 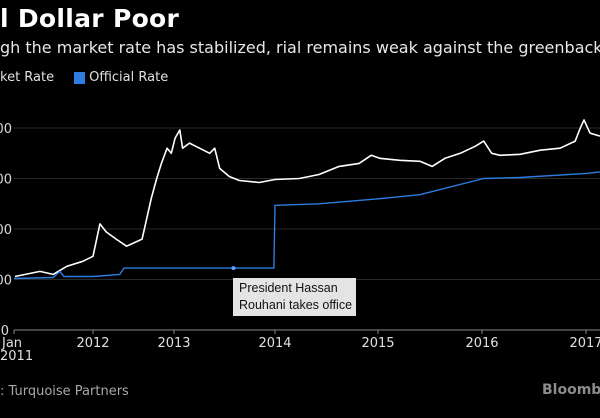 I want to click on x-tick-label: 2012, so click(x=92, y=343).